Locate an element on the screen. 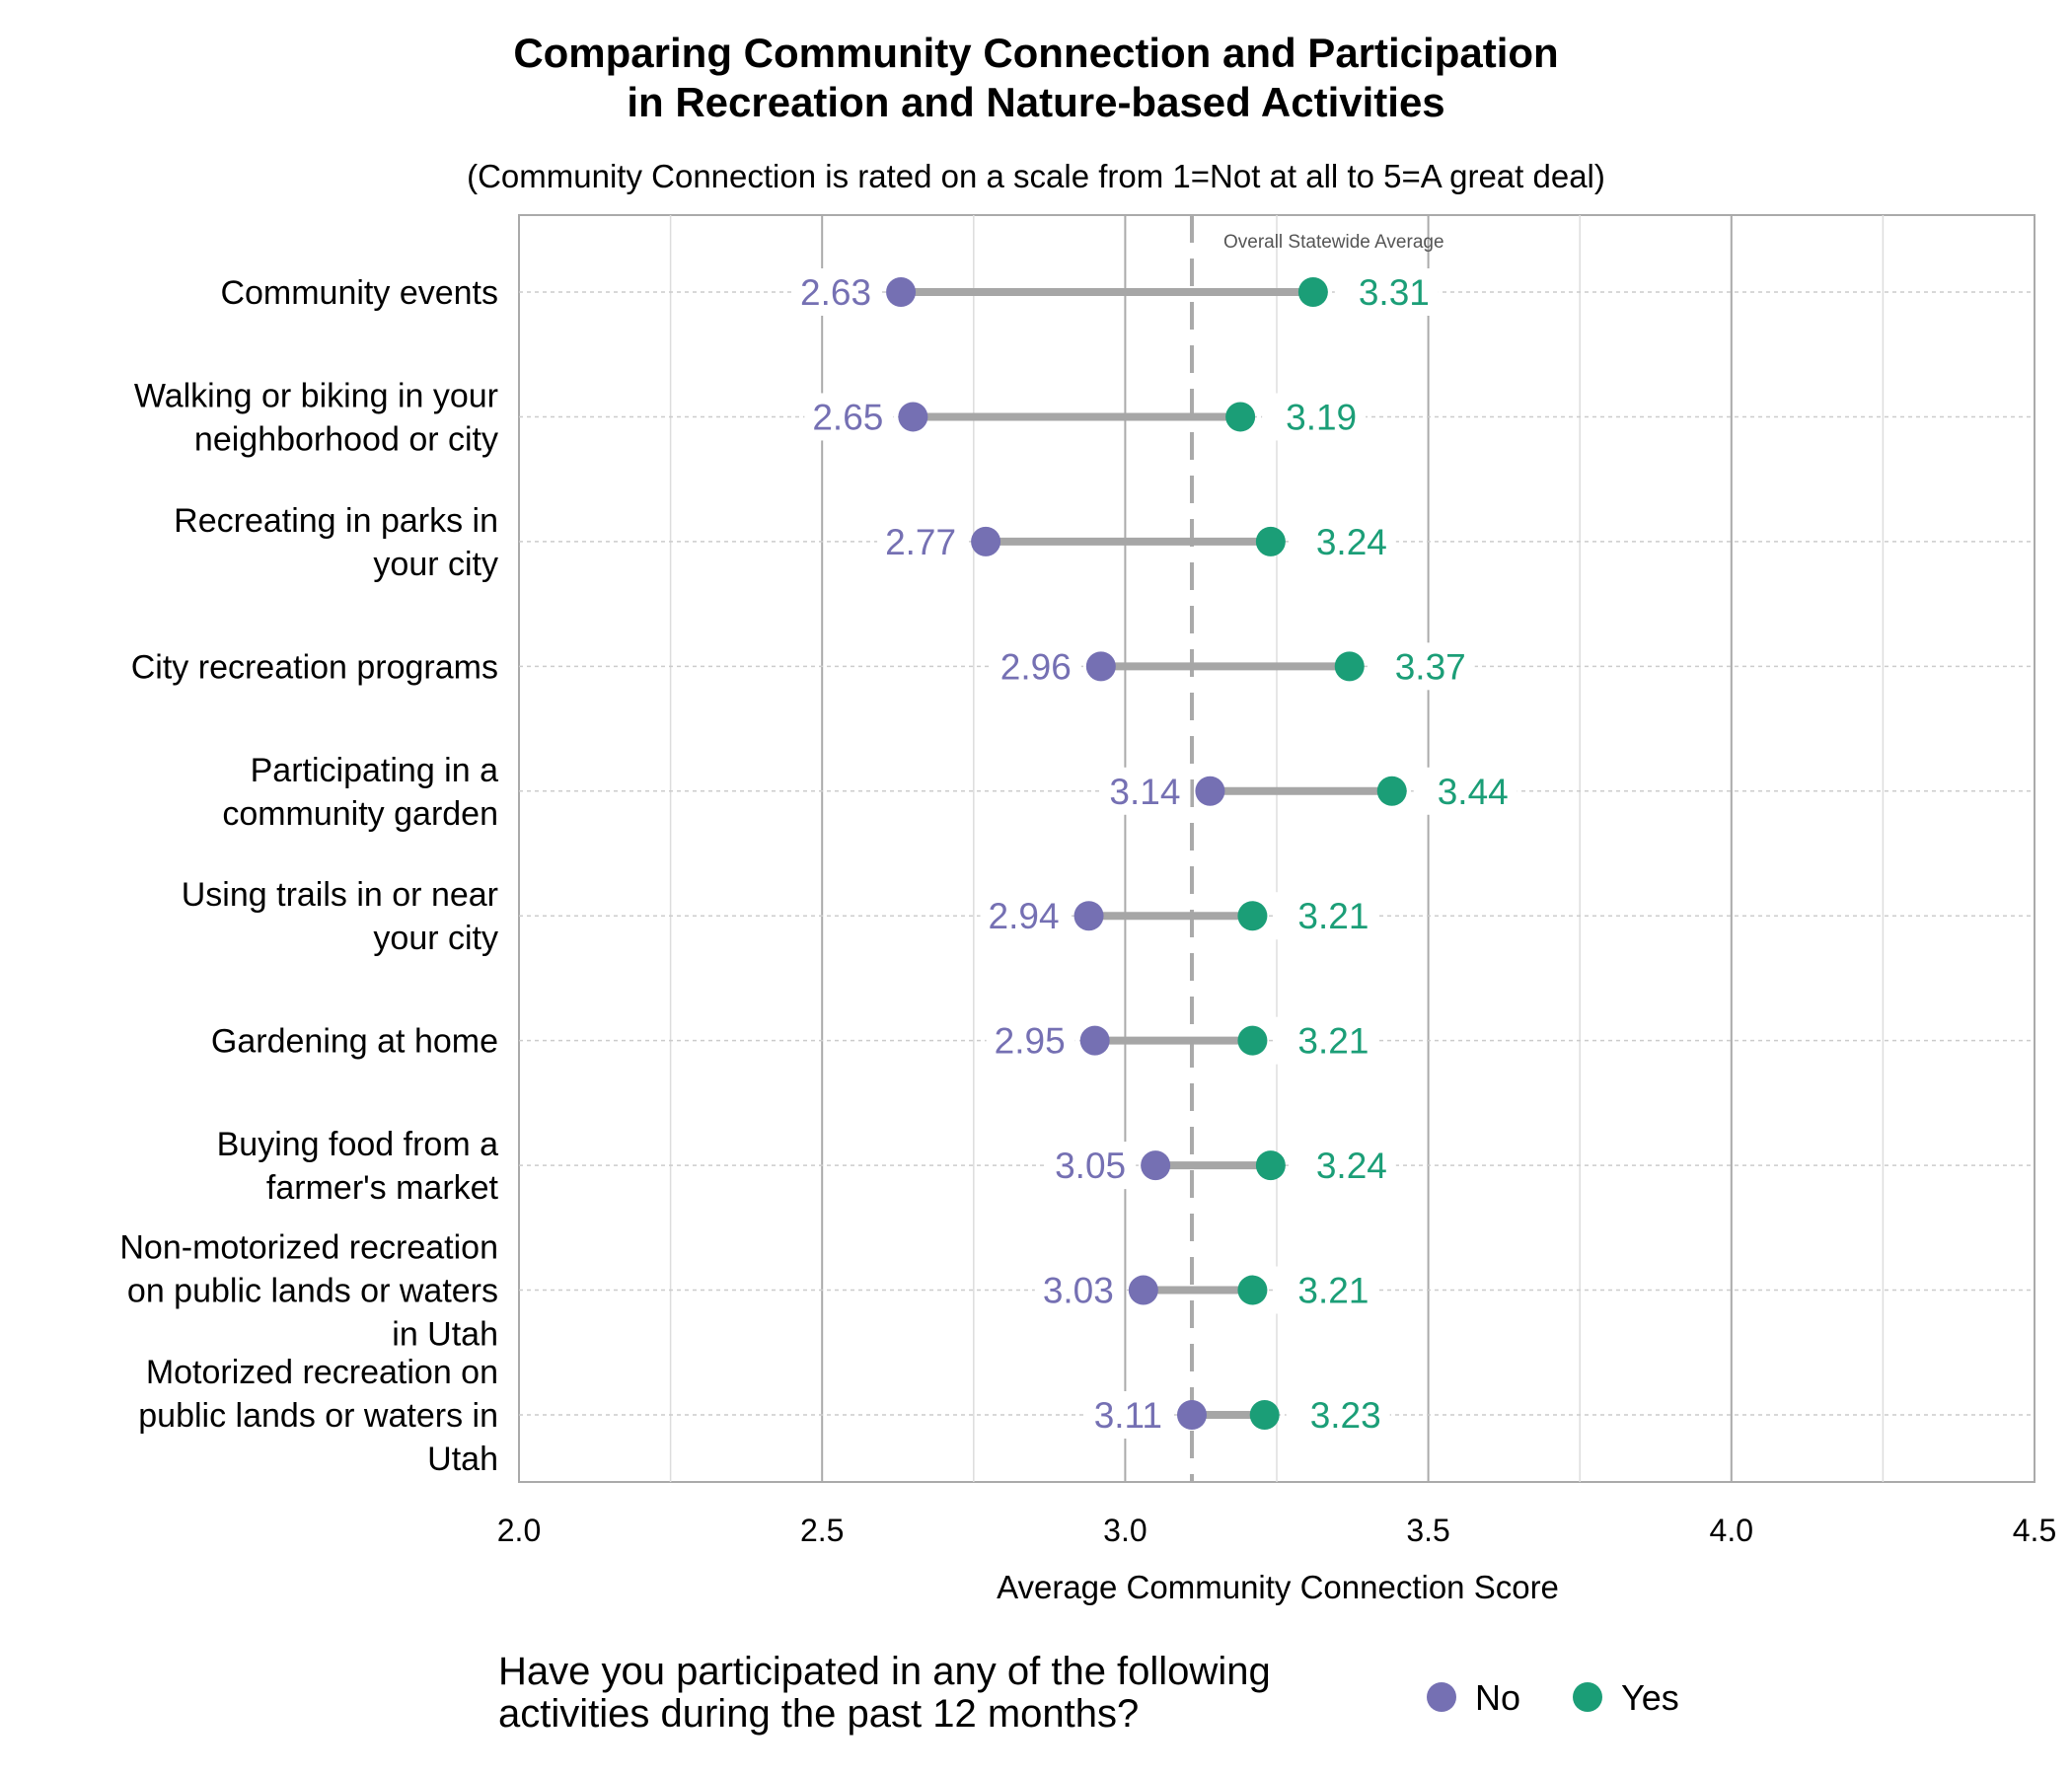 The image size is (2072, 1776). category-label: Utah is located at coordinates (463, 1460).